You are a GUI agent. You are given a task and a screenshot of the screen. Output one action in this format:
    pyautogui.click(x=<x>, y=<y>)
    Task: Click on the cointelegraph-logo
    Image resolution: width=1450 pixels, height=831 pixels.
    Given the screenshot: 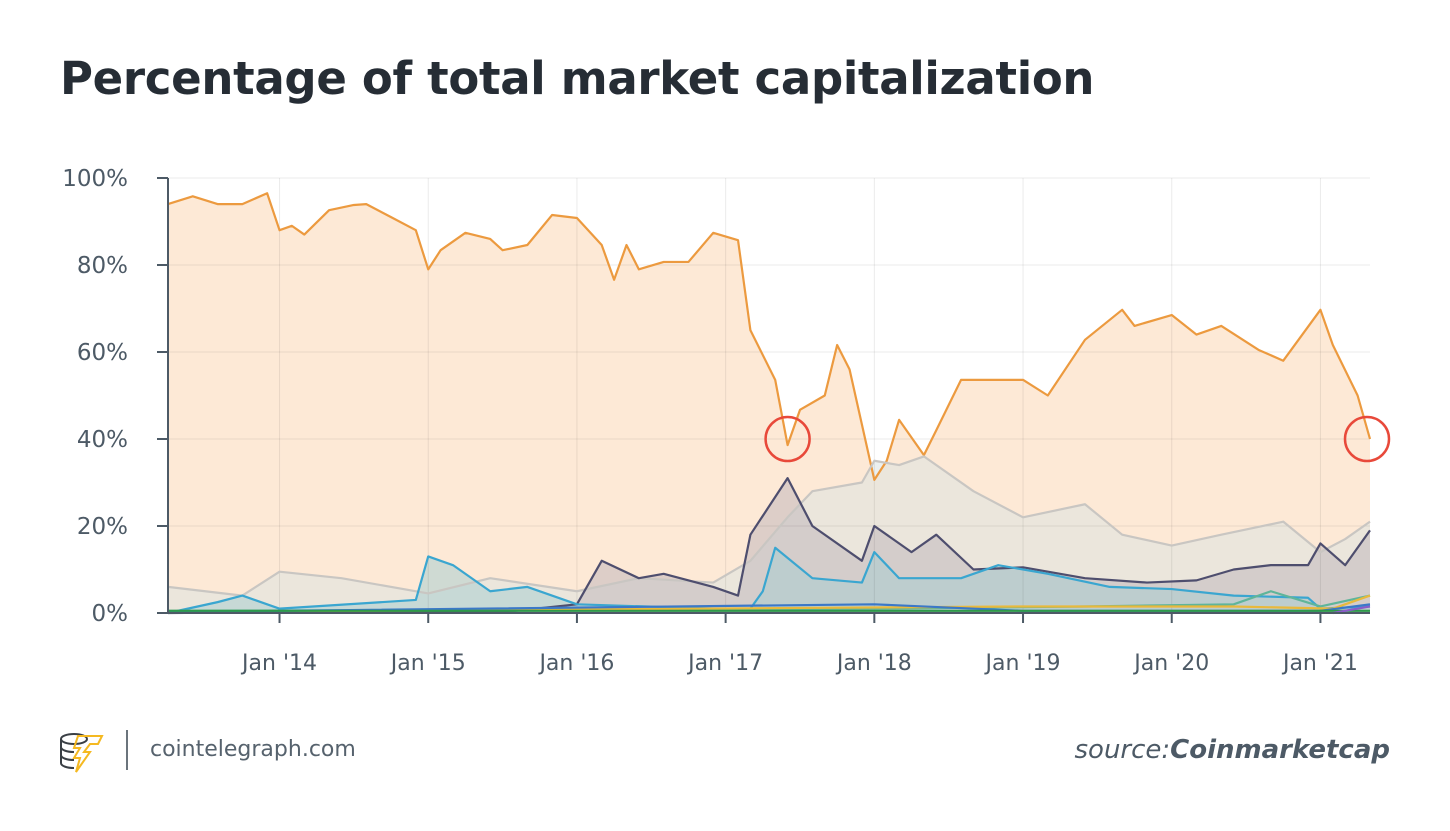 What is the action you would take?
    pyautogui.click(x=82, y=753)
    